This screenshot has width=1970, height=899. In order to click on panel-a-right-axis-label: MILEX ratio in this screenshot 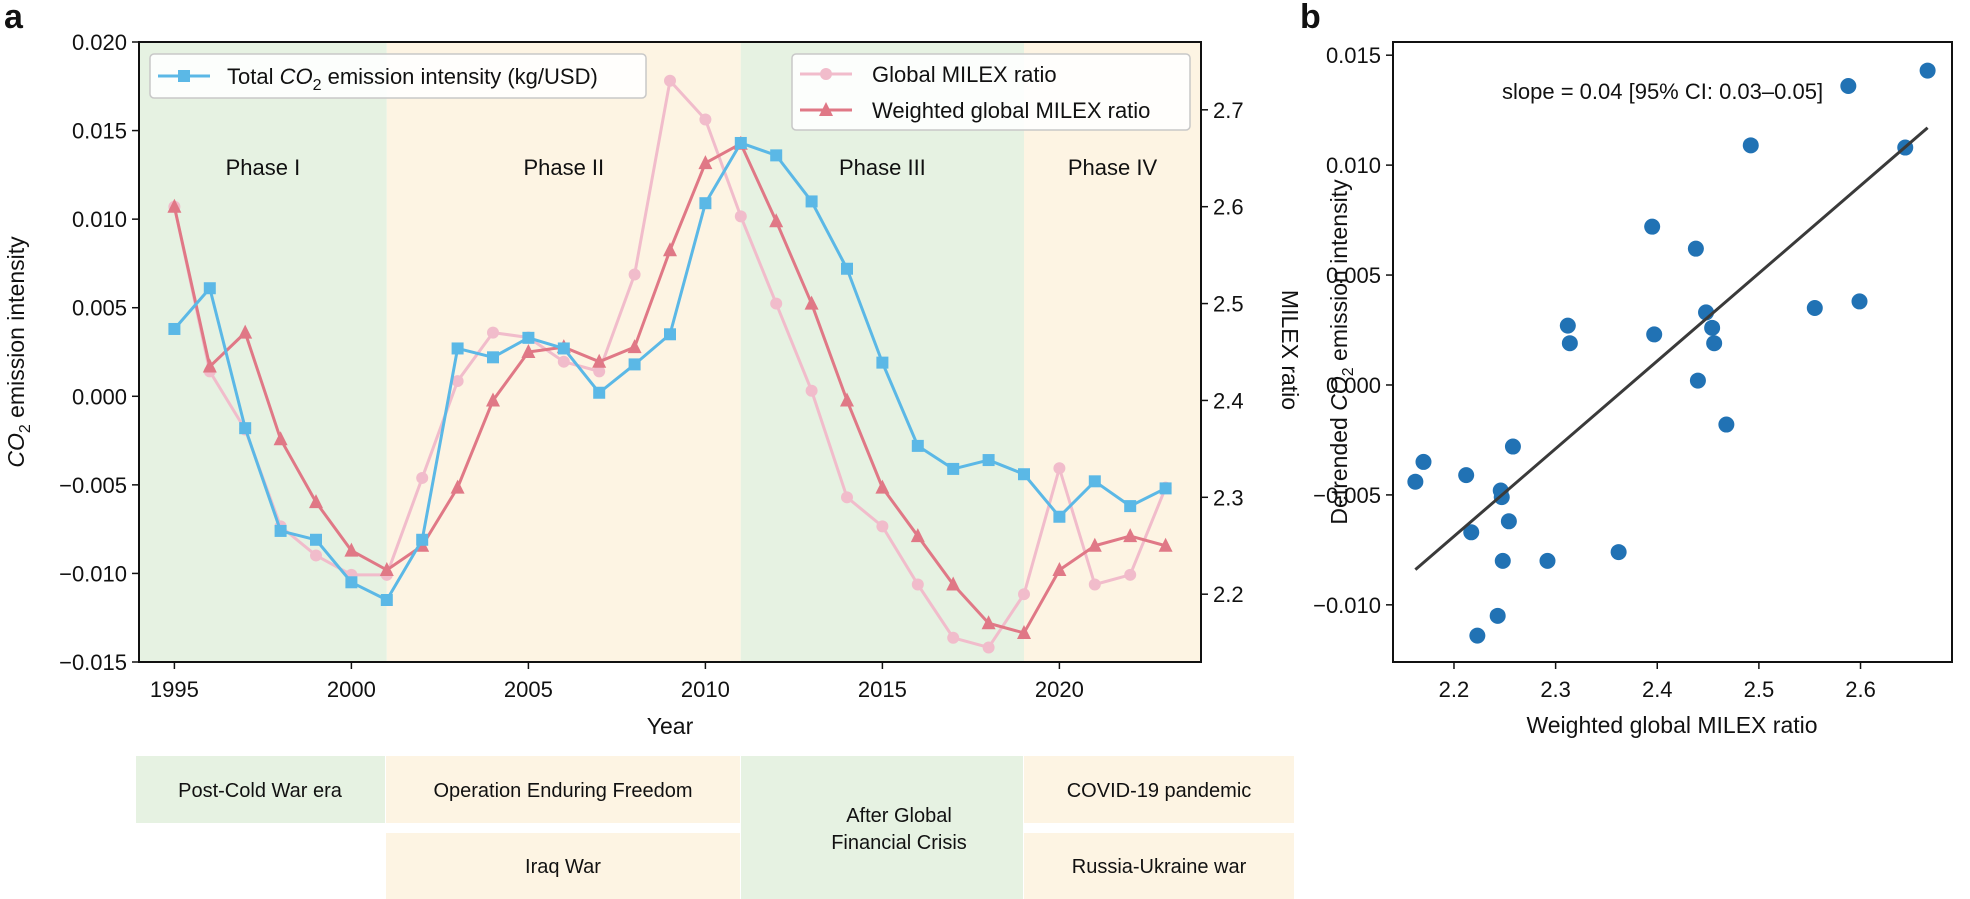, I will do `click(1290, 350)`.